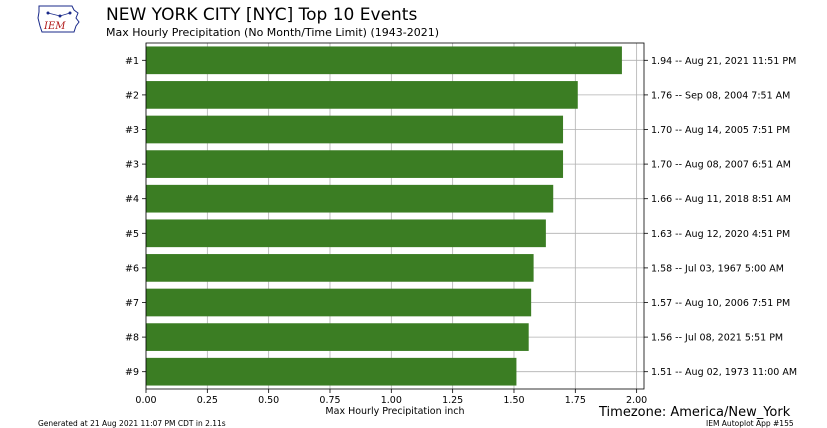  Describe the element at coordinates (132, 61) in the screenshot. I see `y-tick-label-0: #1` at that location.